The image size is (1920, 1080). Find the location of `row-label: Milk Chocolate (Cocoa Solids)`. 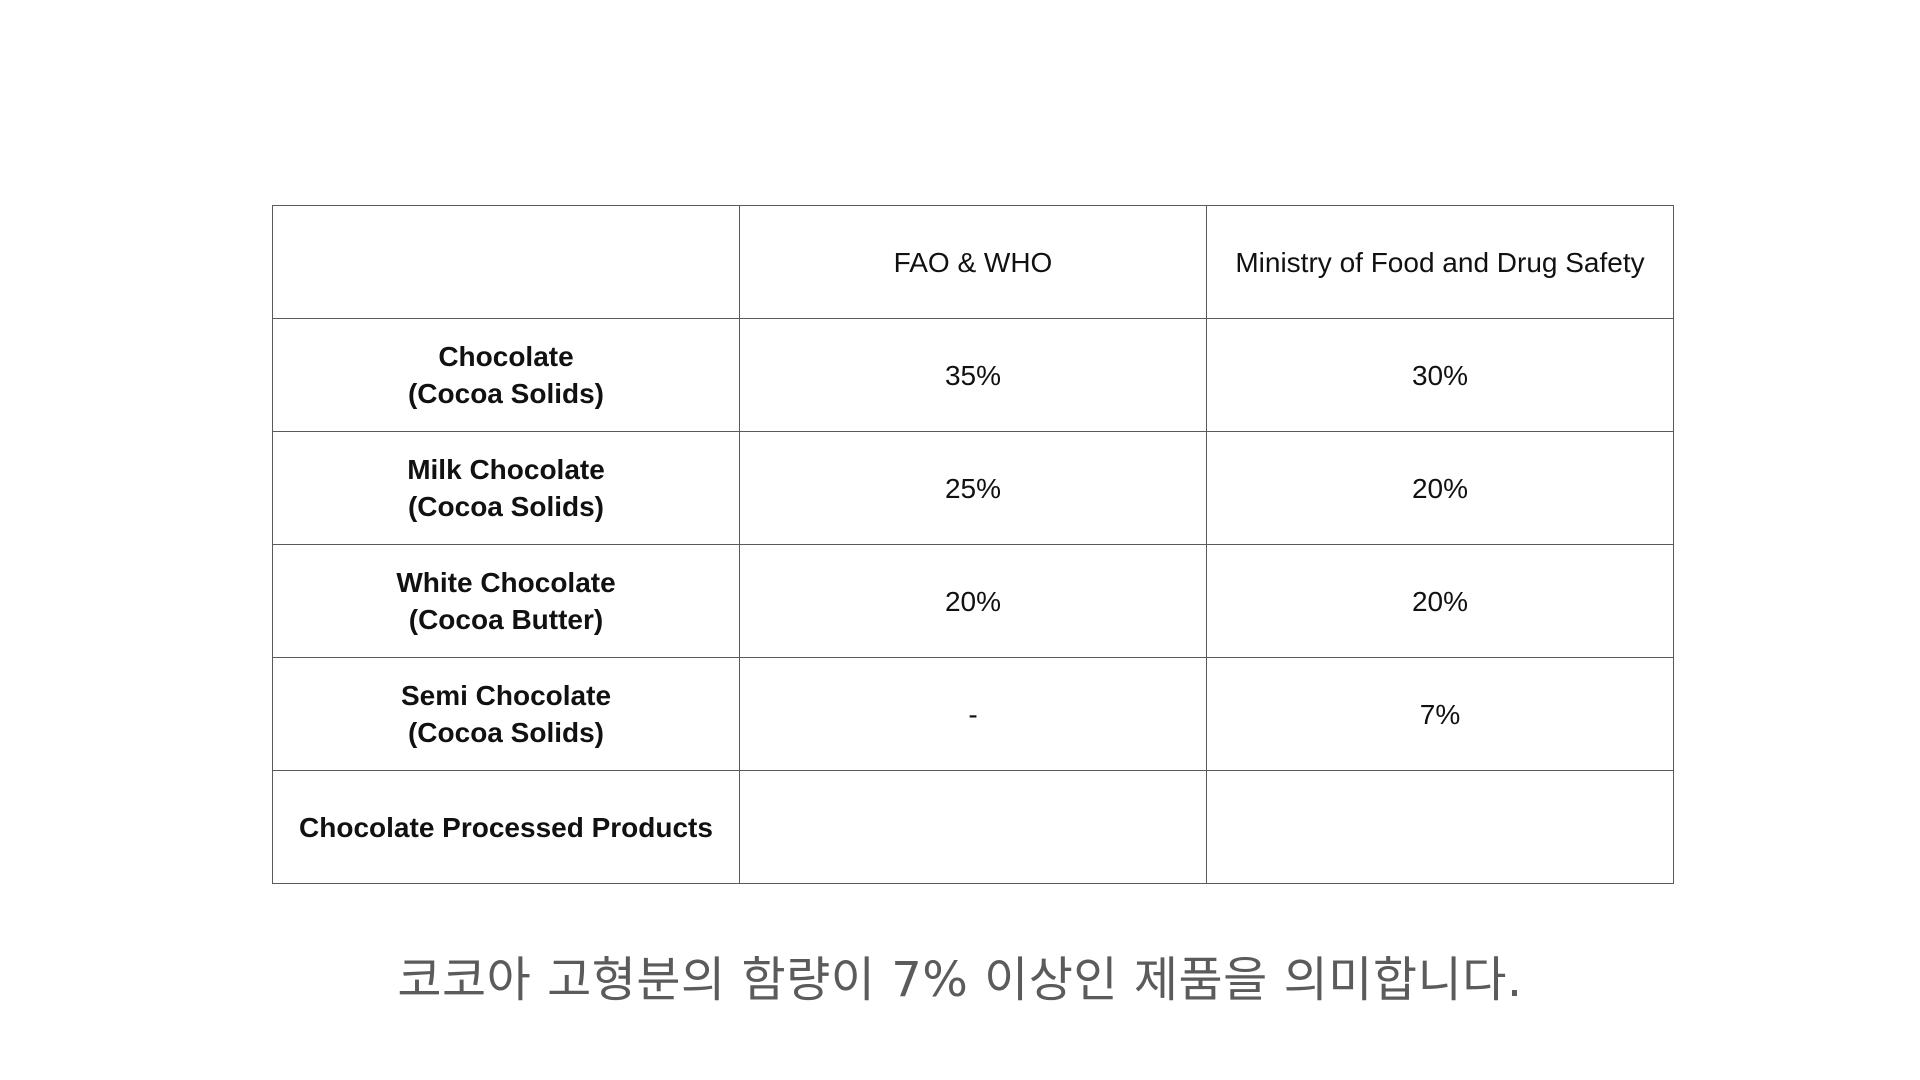

row-label: Milk Chocolate (Cocoa Solids) is located at coordinates (506, 488).